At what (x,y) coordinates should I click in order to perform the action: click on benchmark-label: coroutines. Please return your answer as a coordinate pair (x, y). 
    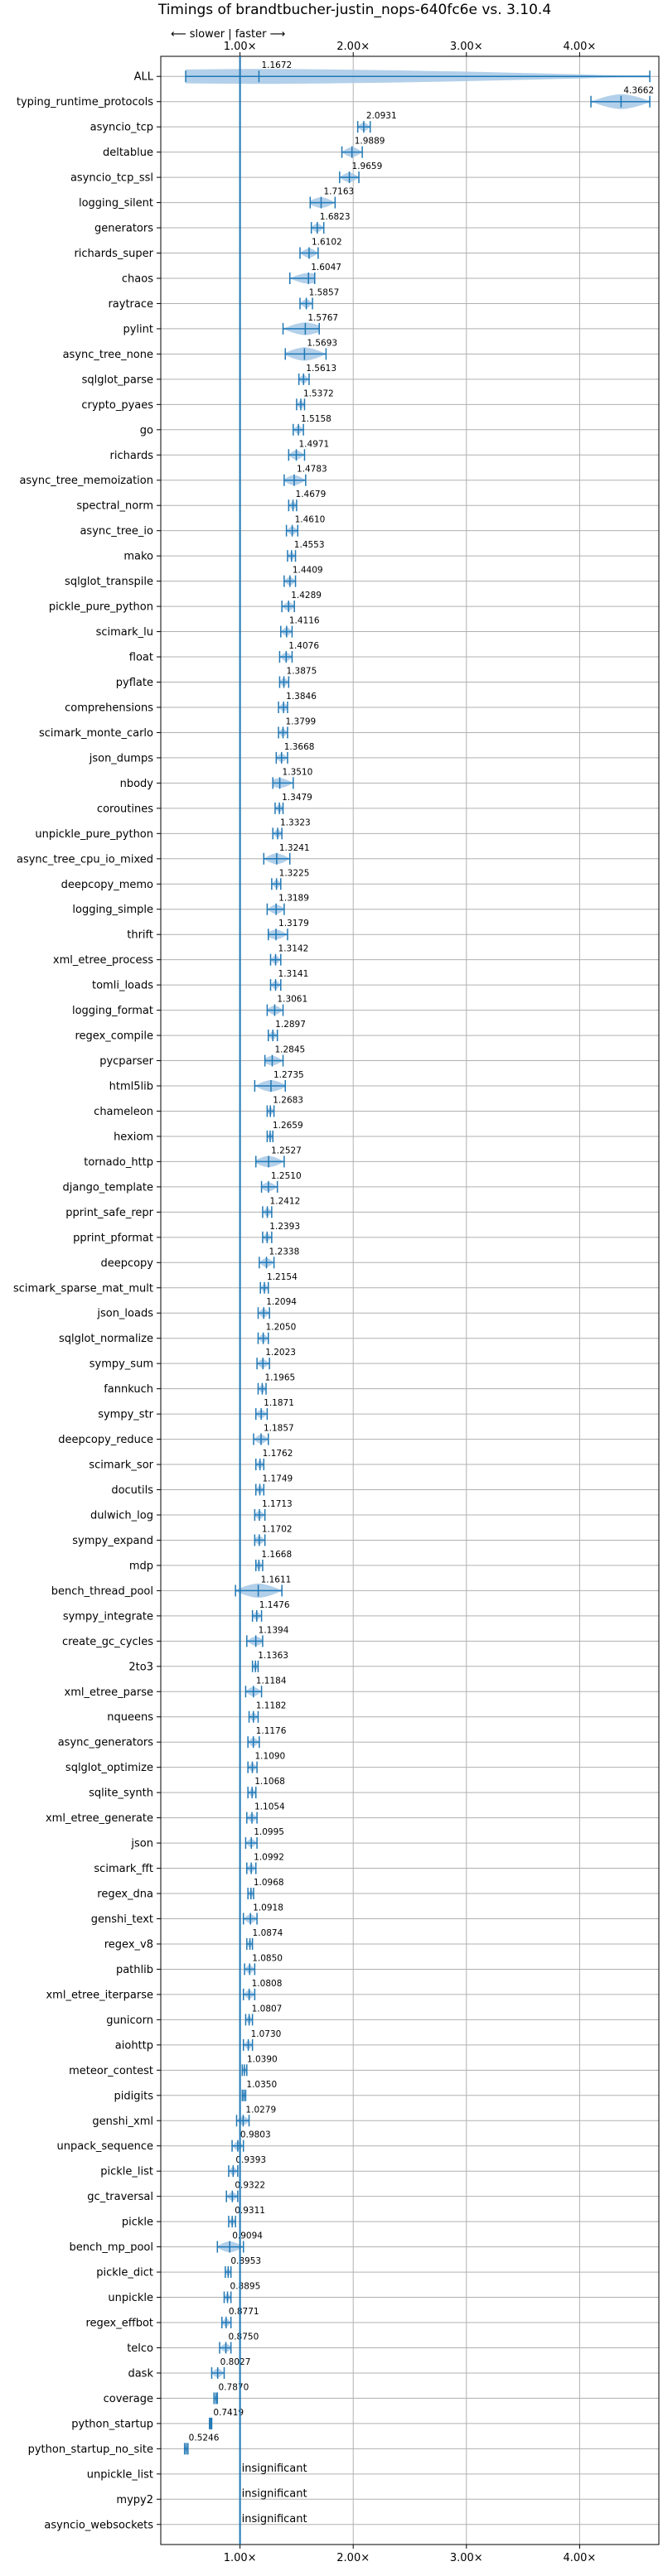
    Looking at the image, I should click on (125, 809).